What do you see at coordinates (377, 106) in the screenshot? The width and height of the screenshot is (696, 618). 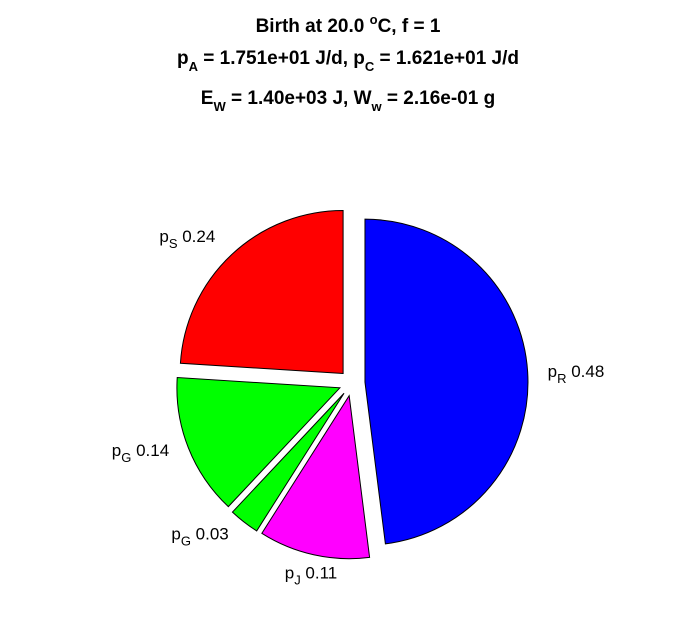 I see `title-line-3-subscript: w` at bounding box center [377, 106].